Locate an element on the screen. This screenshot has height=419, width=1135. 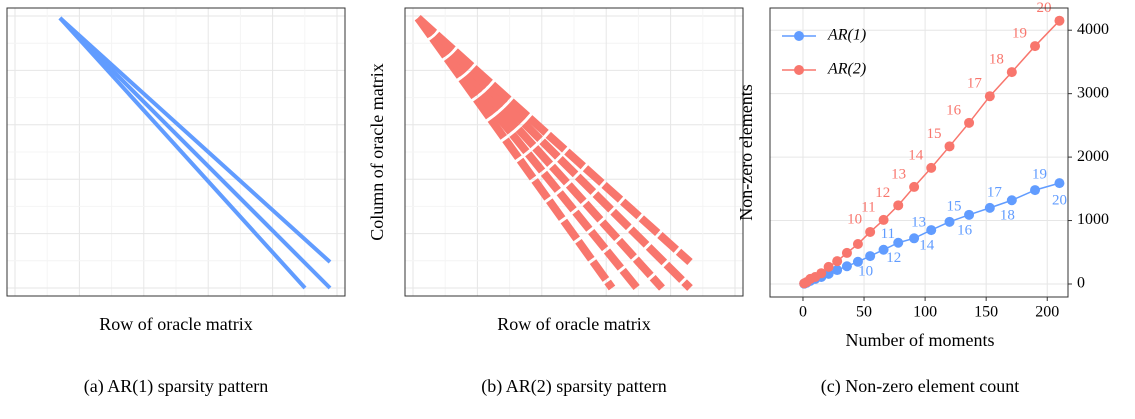
x-tick-label: 100 is located at coordinates (925, 312).